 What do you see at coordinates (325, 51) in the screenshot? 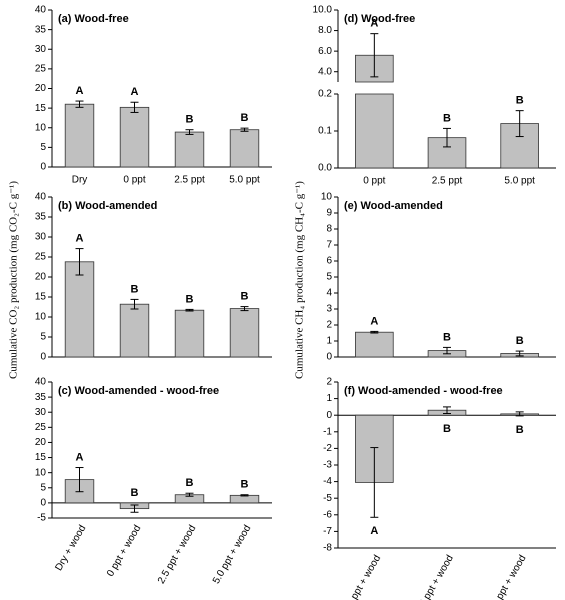
I see `y-tick-label: 6.0` at bounding box center [325, 51].